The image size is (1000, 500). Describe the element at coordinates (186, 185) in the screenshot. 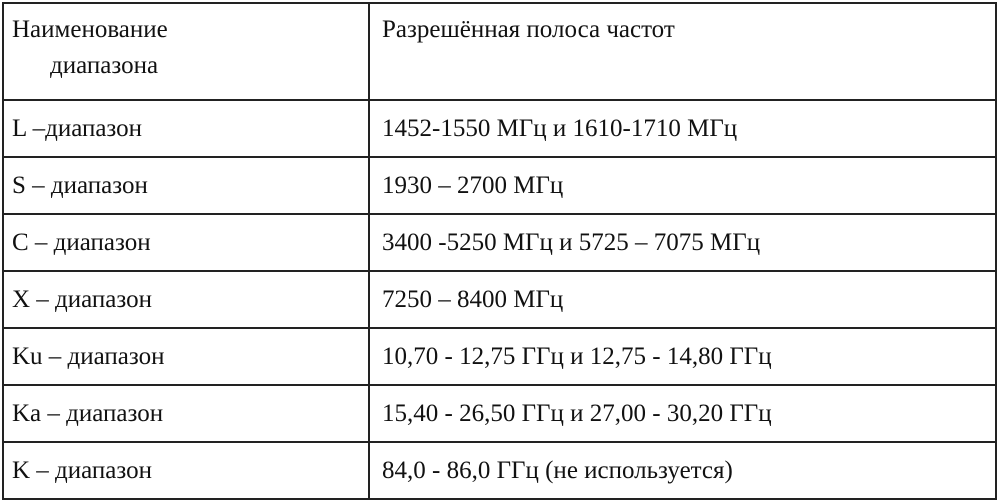

I see `band-cell: S – диапазон` at that location.